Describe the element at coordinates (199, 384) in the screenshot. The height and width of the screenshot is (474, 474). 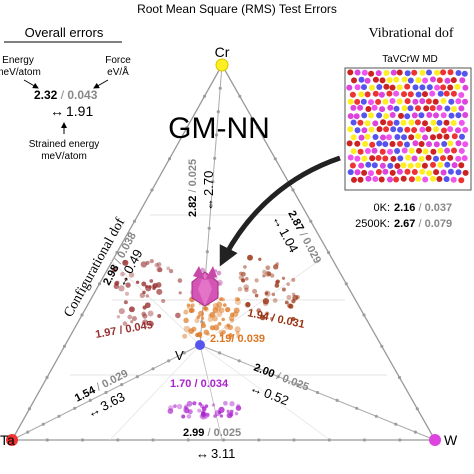
I see `region-ta-v-w-errors: 1.70 / 0.034` at that location.